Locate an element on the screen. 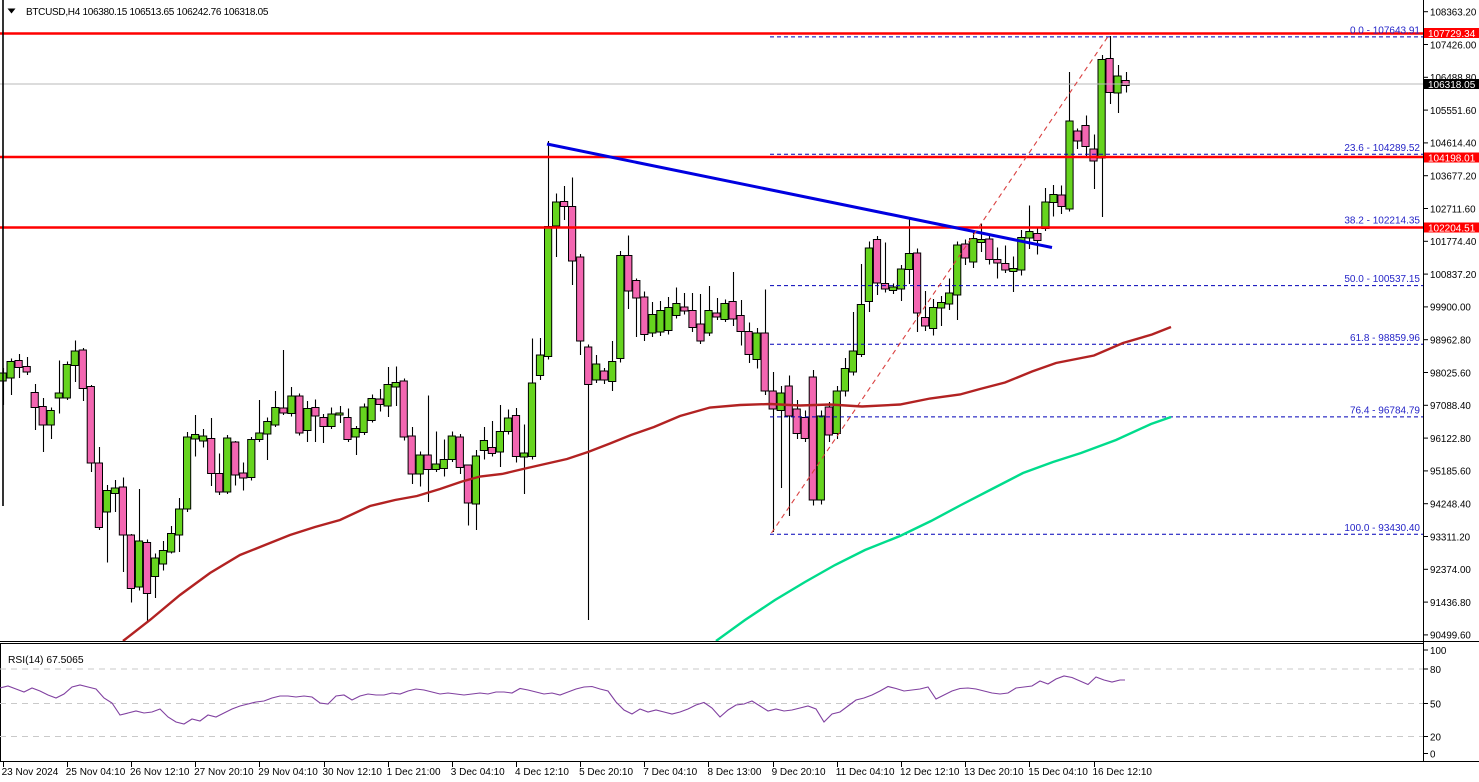 This screenshot has width=1479, height=782. svg-text: 3 Dec 04:10 is located at coordinates (478, 772).